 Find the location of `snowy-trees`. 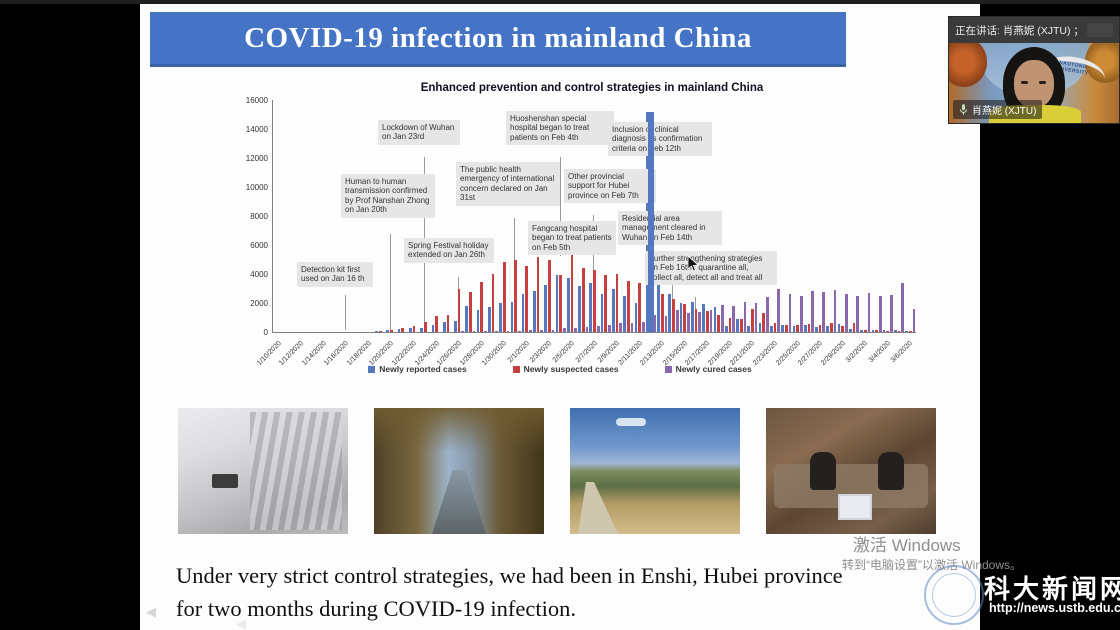

snowy-trees is located at coordinates (296, 471).